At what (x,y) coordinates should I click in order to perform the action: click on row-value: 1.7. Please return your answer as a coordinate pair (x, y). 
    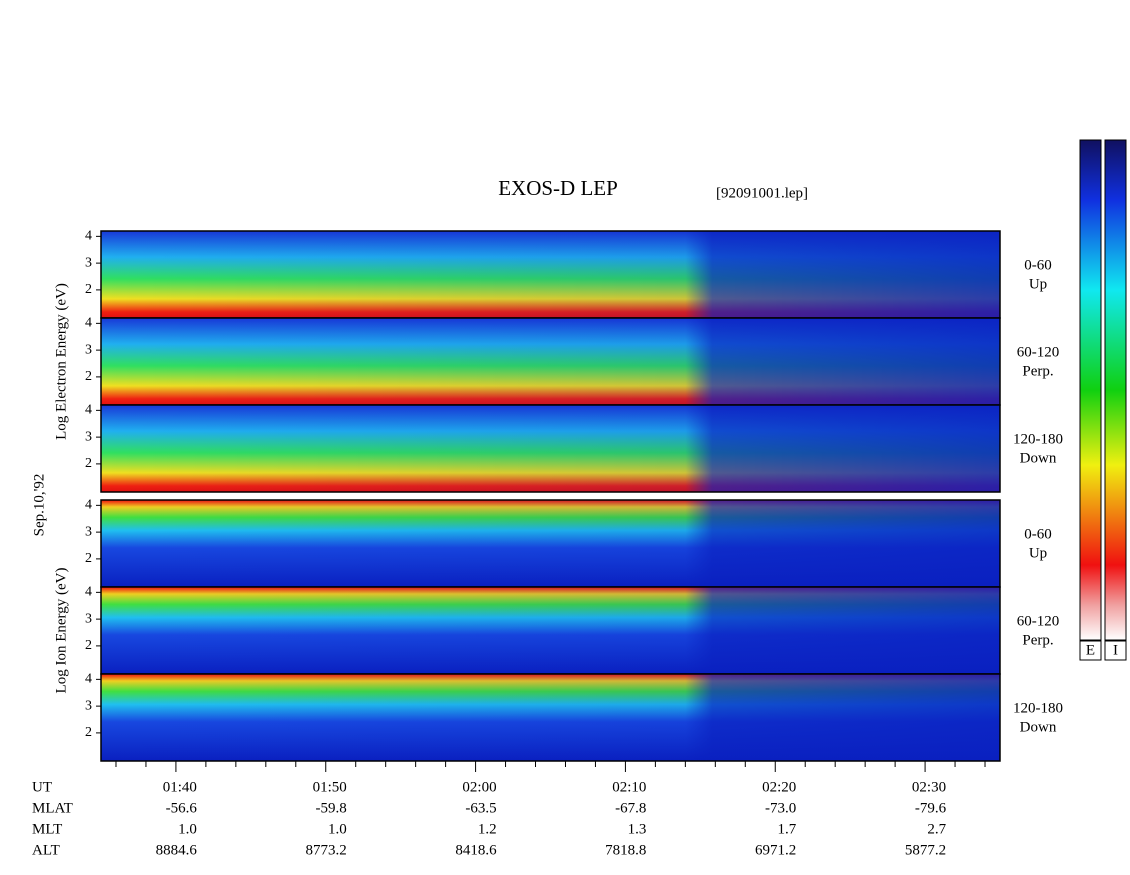
    Looking at the image, I should click on (787, 829).